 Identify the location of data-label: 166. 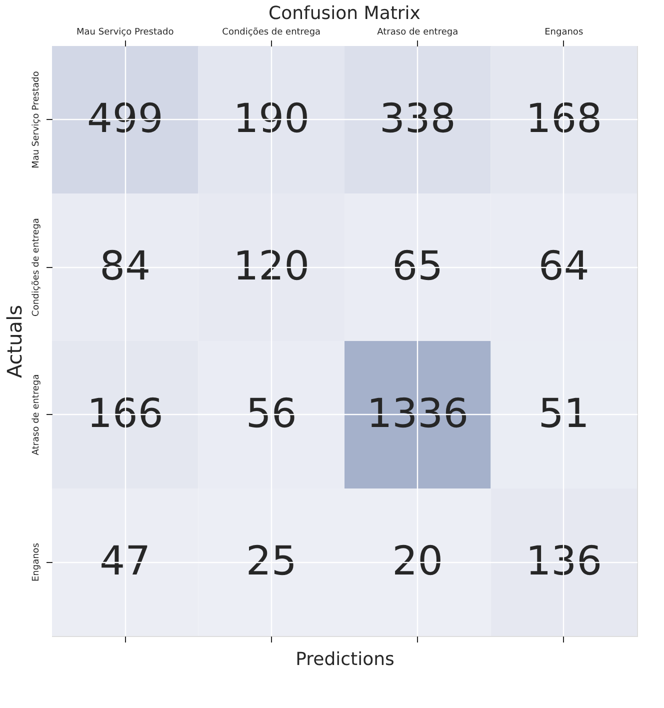
(125, 413).